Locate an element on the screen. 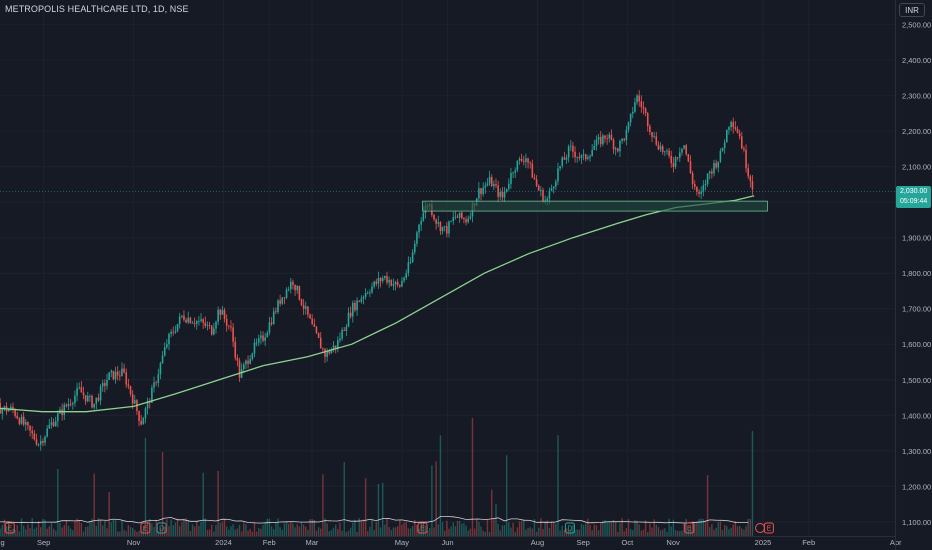  earnings-marker-label: E is located at coordinates (9, 529).